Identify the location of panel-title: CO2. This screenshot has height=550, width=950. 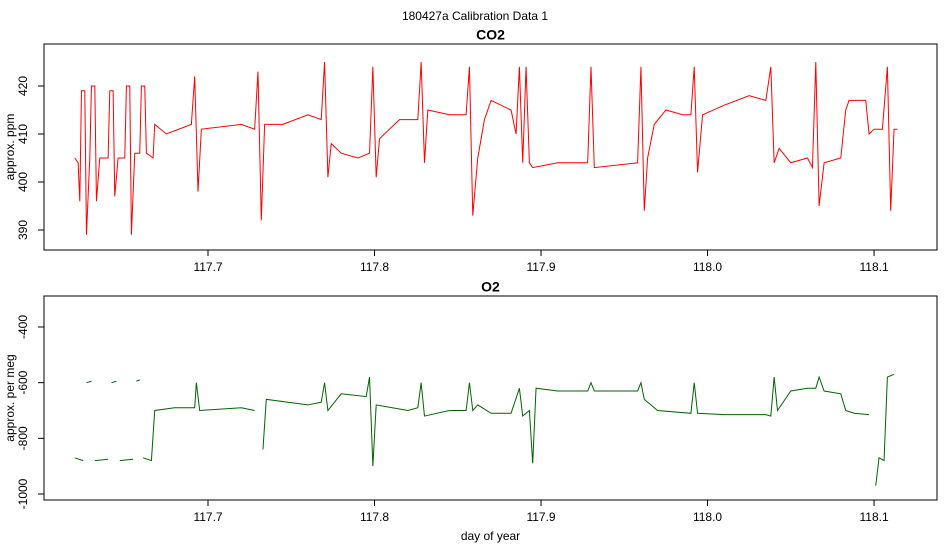
(490, 35).